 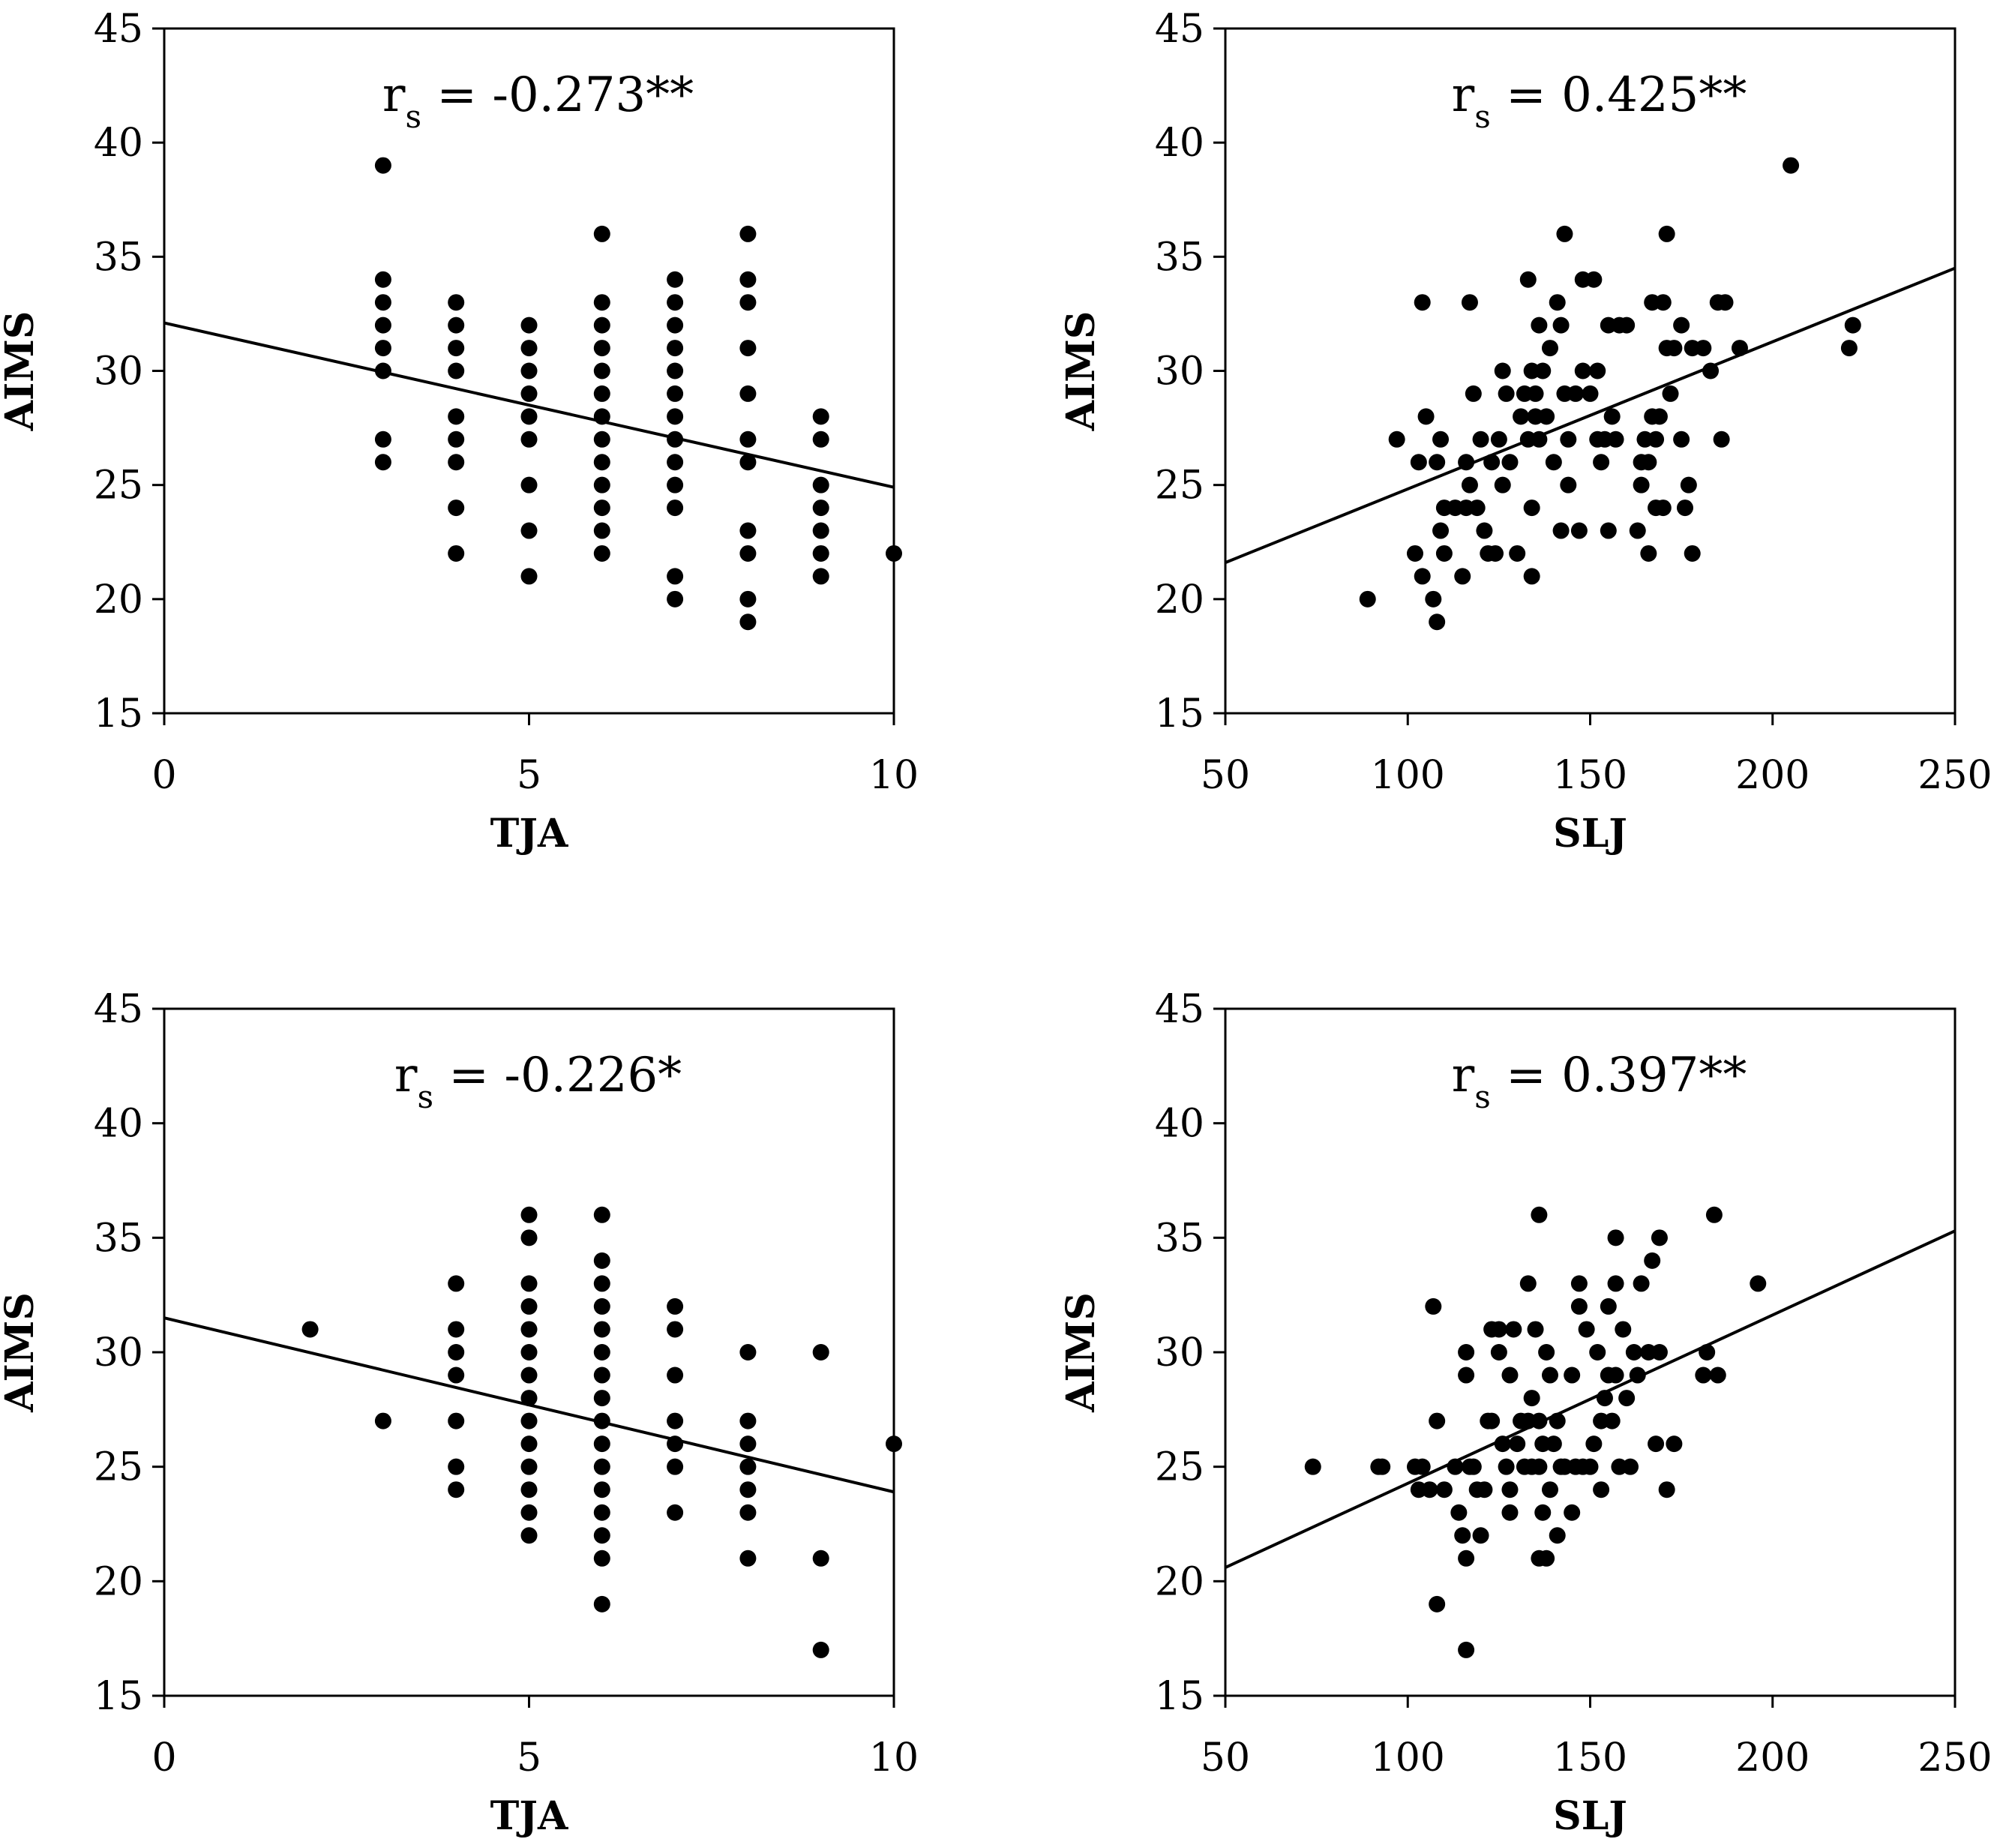 What do you see at coordinates (1619, 1075) in the screenshot?
I see `annotation-value: = 0.397**` at bounding box center [1619, 1075].